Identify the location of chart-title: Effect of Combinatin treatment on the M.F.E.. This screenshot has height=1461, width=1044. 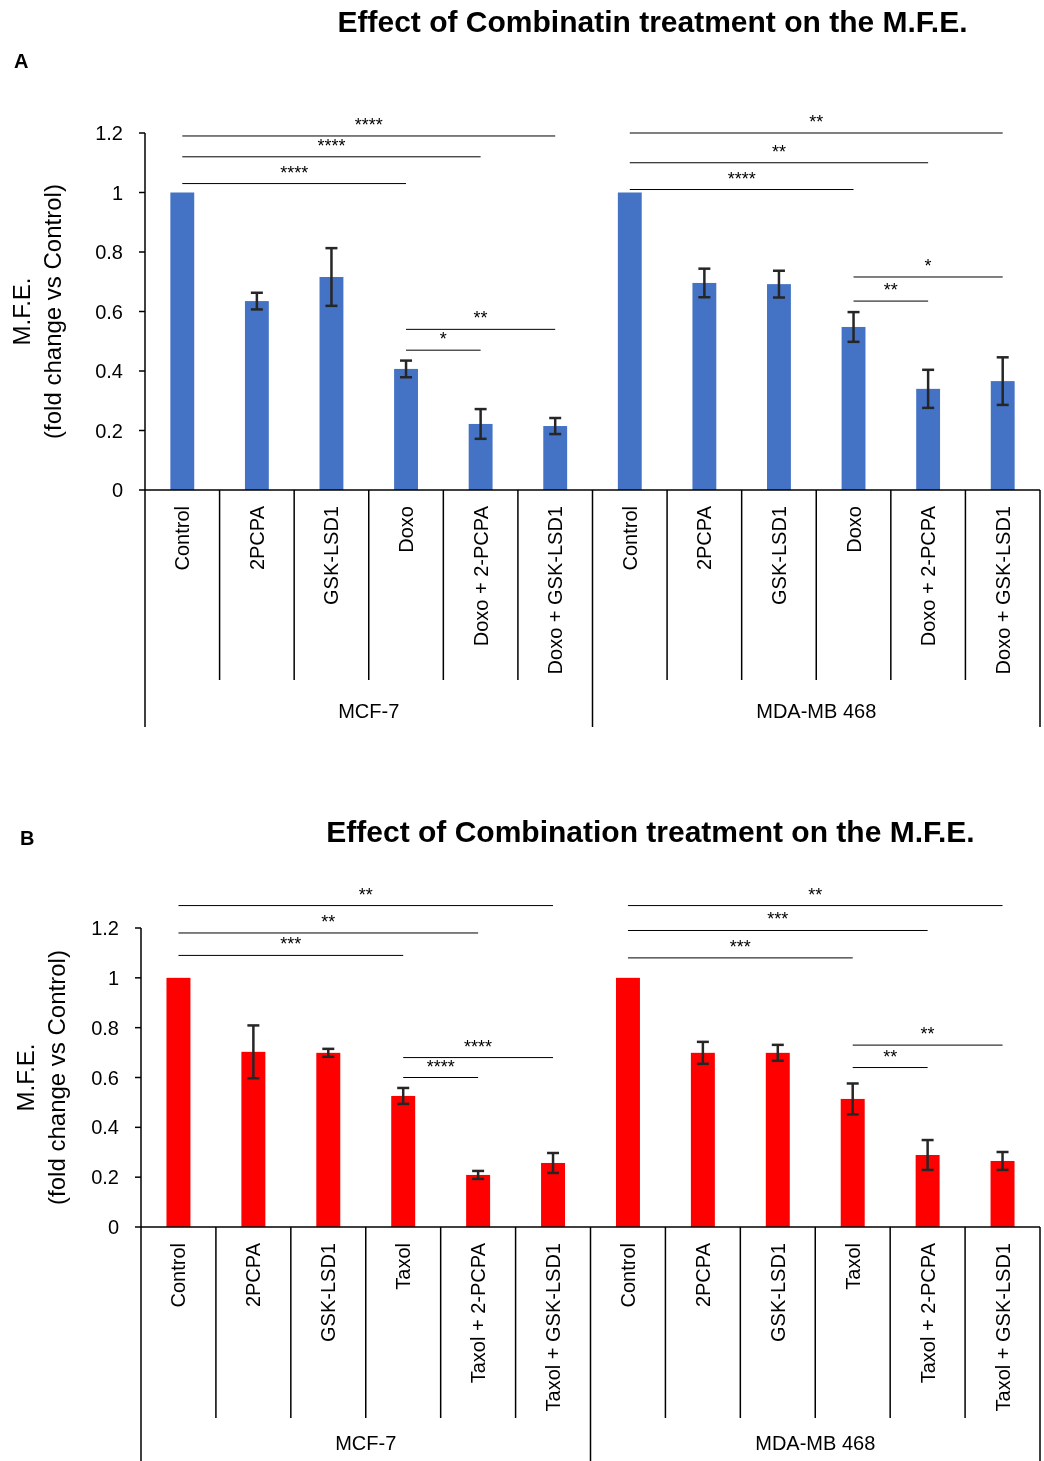
(652, 21).